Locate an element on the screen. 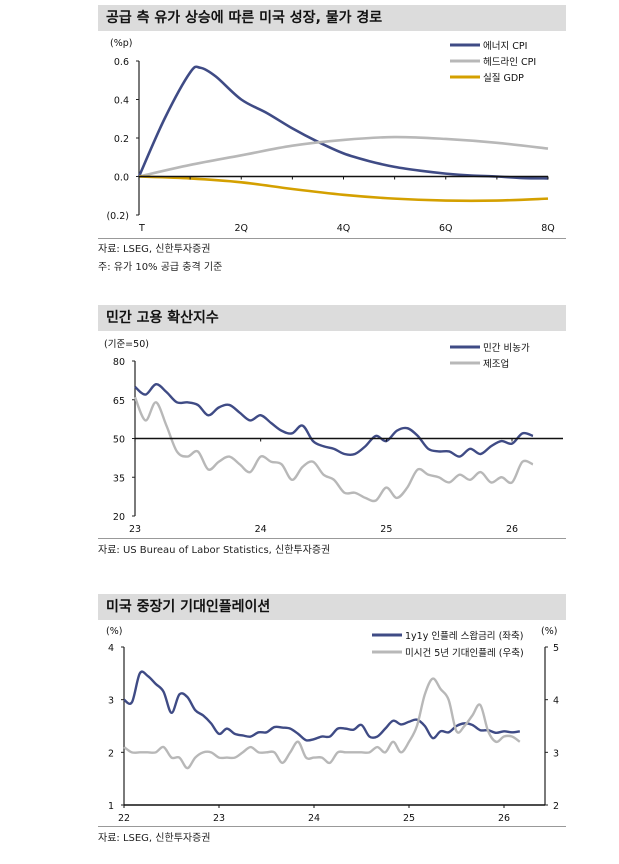 Image resolution: width=619 pixels, height=864 pixels. chart1-legend-label-3: 실질 GDP is located at coordinates (503, 78).